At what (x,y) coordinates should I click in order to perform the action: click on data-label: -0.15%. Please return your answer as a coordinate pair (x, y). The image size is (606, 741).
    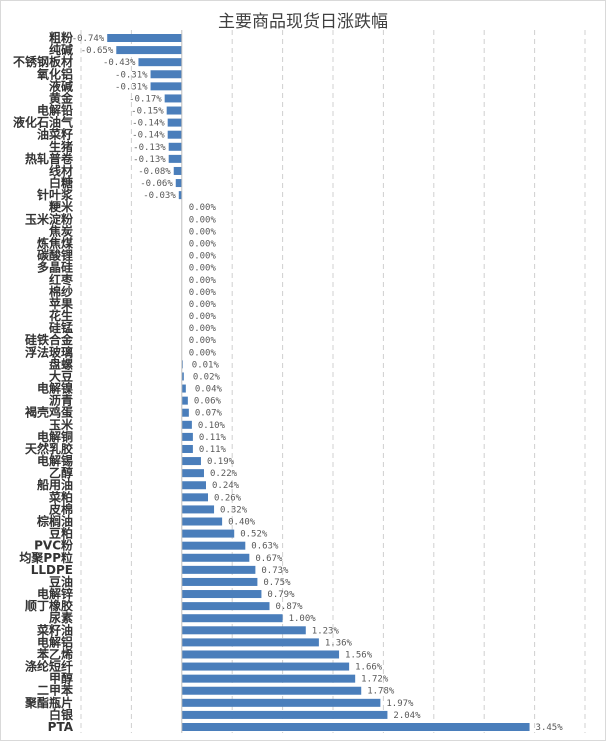
    Looking at the image, I should click on (147, 112).